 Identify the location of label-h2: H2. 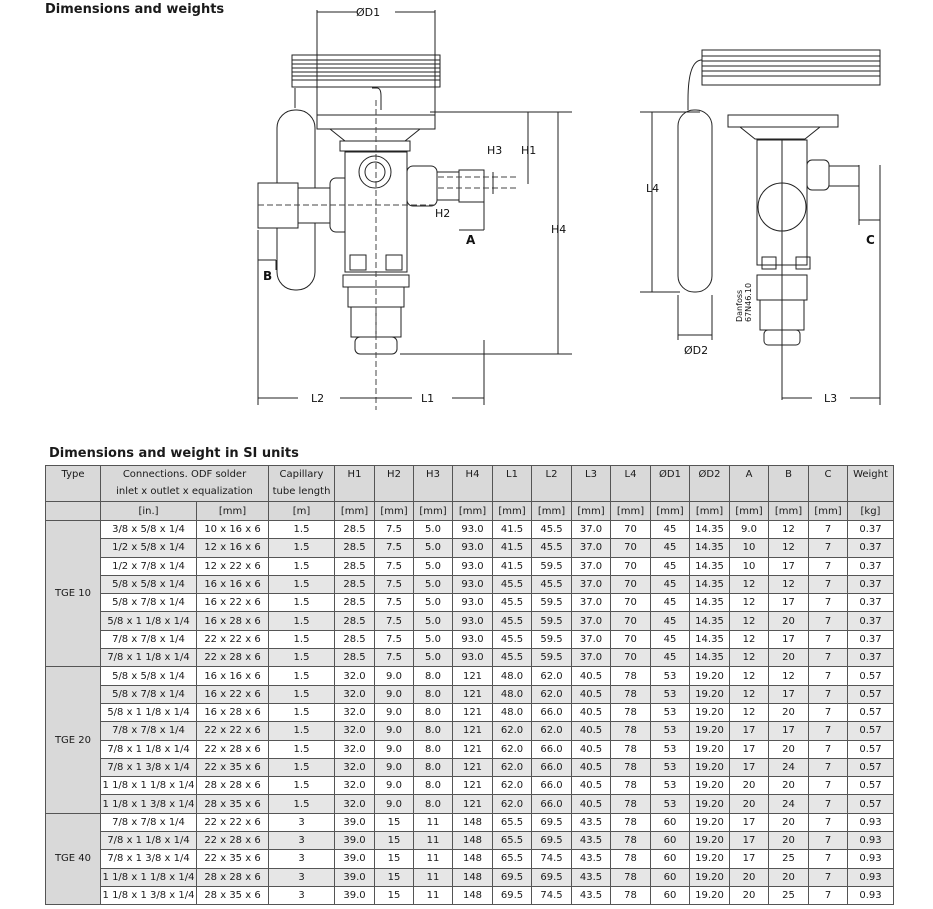
(442, 213).